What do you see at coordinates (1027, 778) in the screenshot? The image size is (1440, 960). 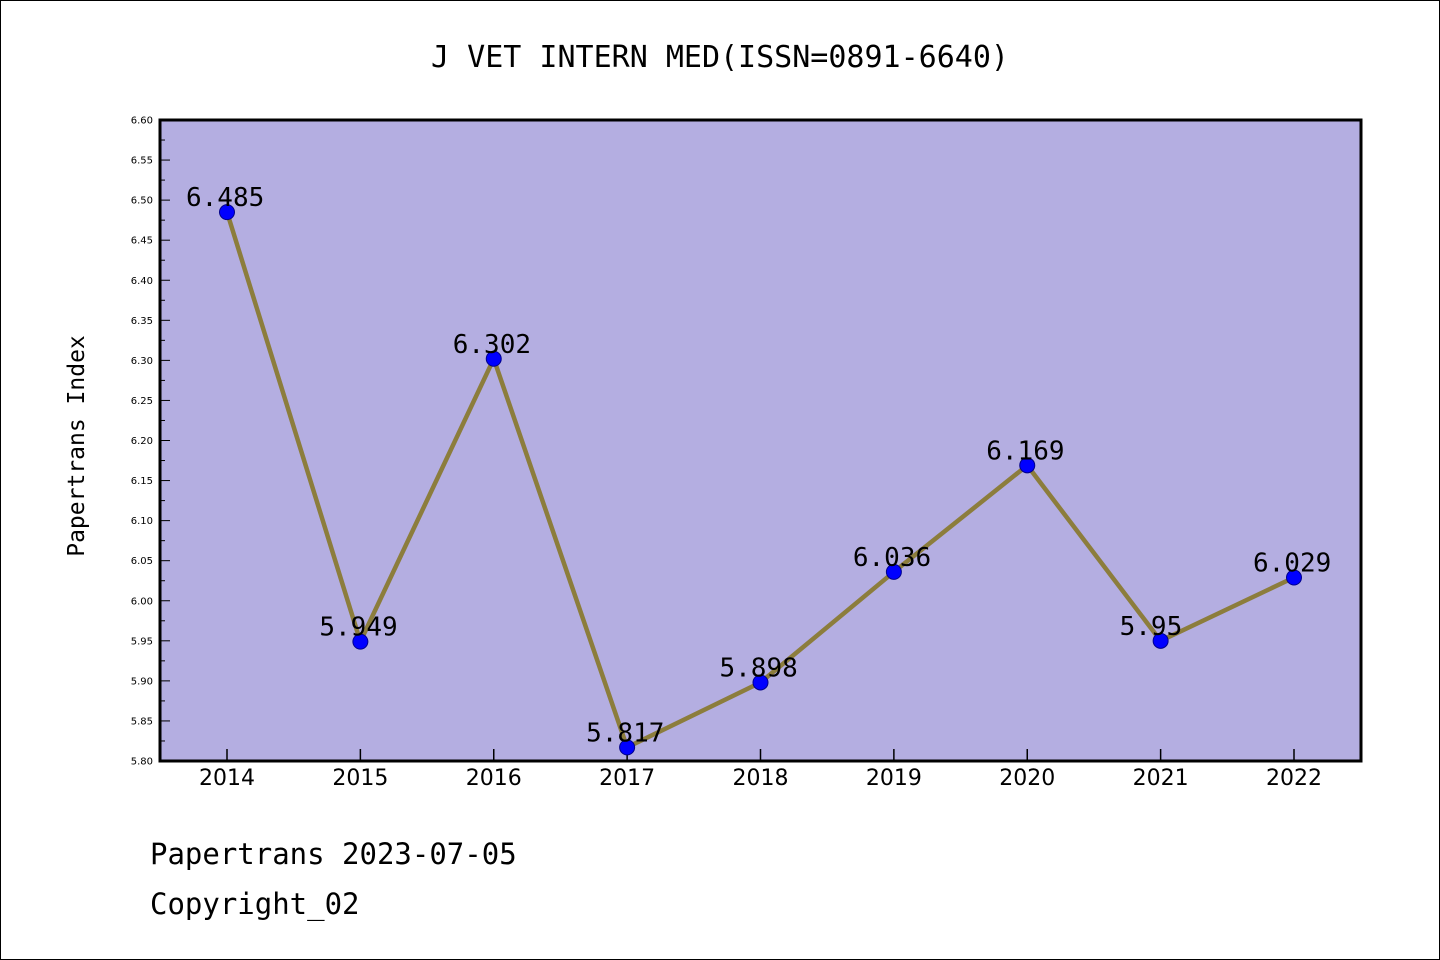 I see `x-tick-label: 2020` at bounding box center [1027, 778].